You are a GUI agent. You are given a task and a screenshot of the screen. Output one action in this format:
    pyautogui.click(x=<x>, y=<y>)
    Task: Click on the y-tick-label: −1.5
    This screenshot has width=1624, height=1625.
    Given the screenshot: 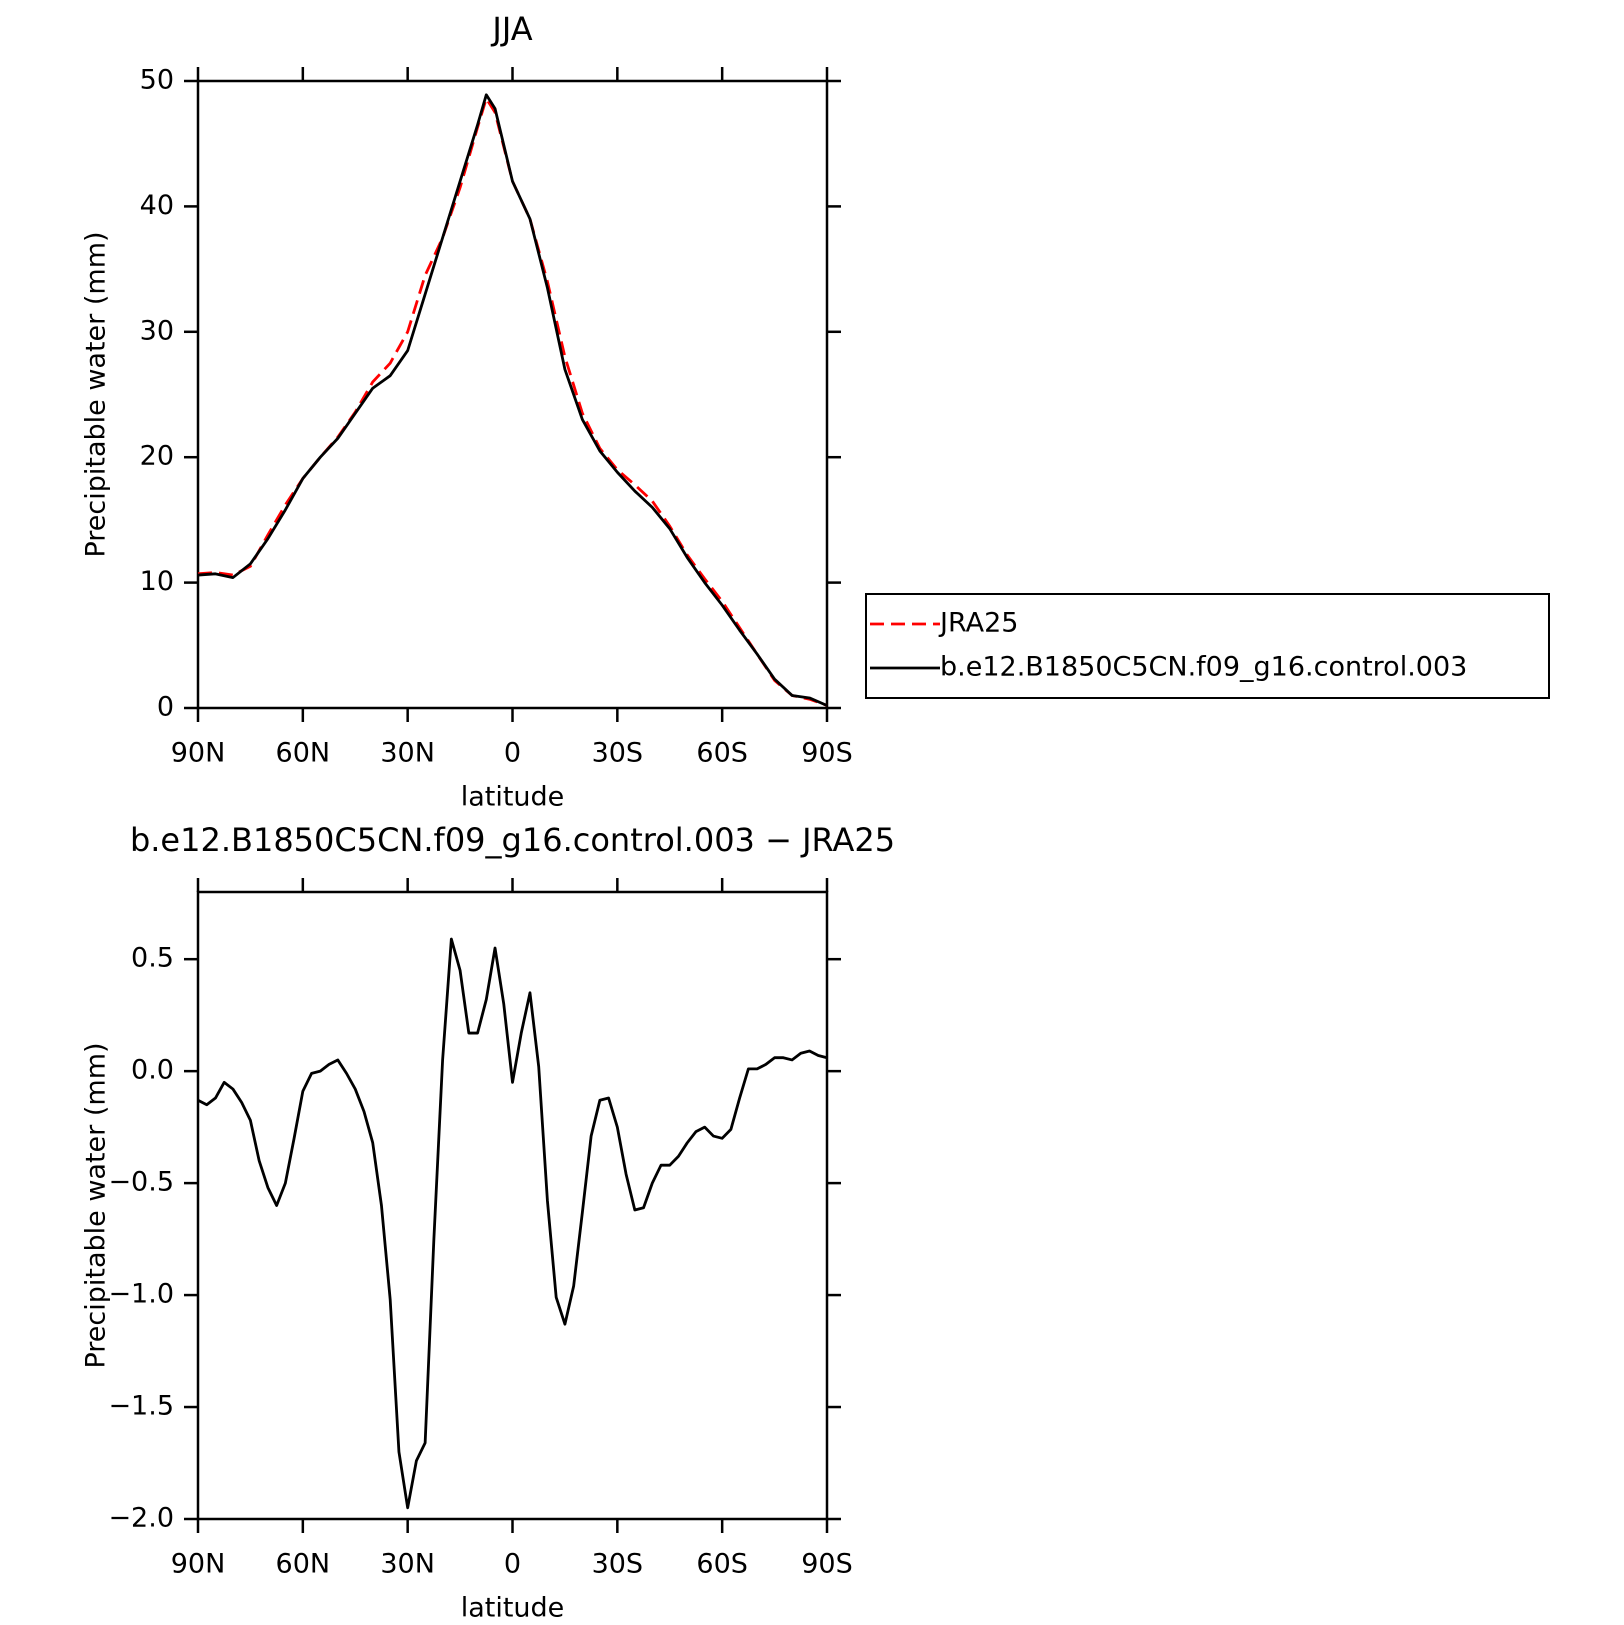 What is the action you would take?
    pyautogui.click(x=141, y=1406)
    